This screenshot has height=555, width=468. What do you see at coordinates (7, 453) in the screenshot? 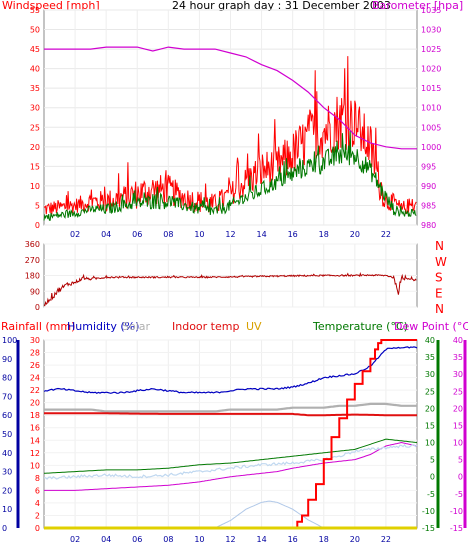
I see `humidity-ytick-label: 40` at bounding box center [7, 453].